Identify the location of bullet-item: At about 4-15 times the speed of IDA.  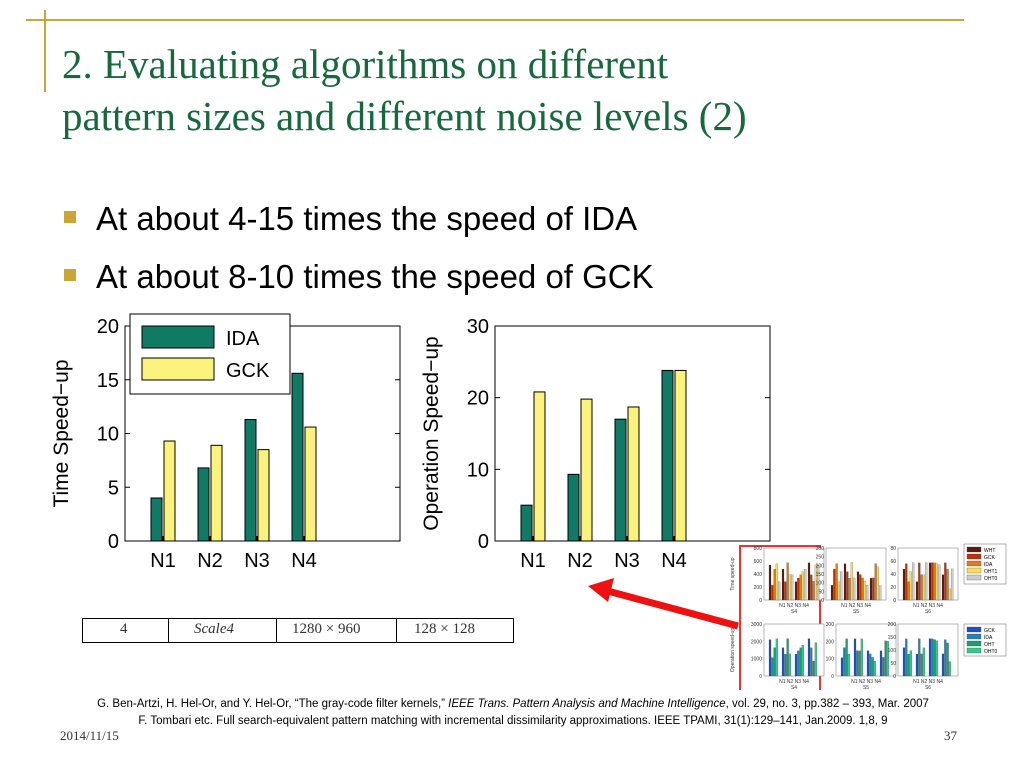
(359, 219).